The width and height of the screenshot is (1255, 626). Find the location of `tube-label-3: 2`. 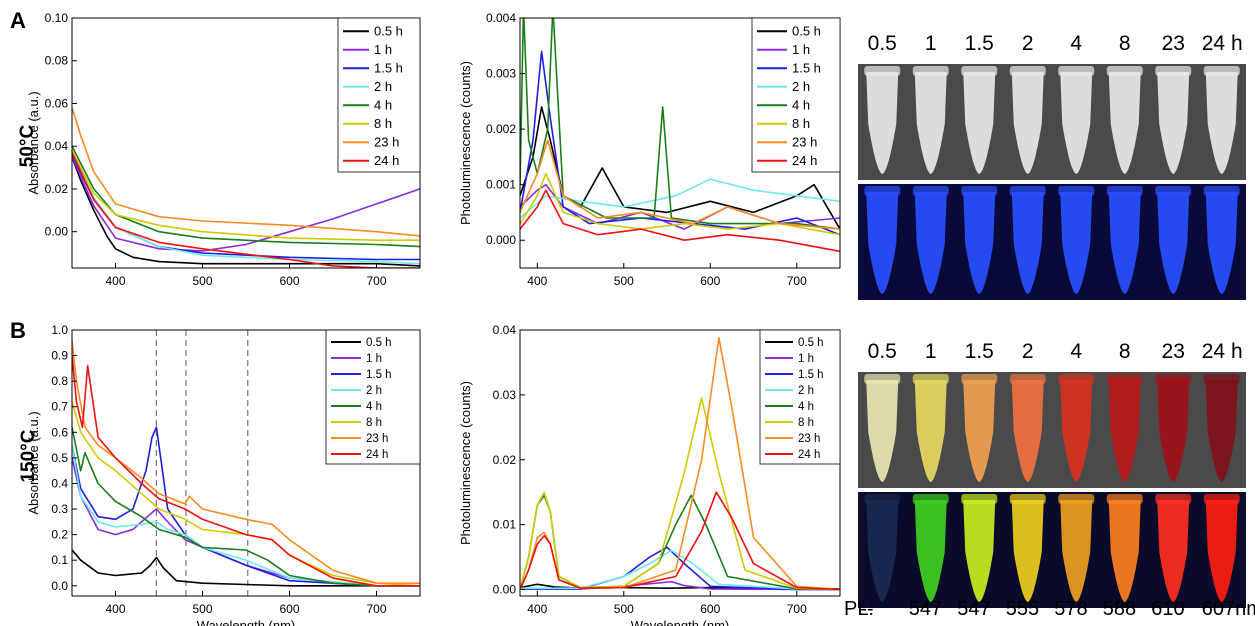

tube-label-3: 2 is located at coordinates (1027, 43).